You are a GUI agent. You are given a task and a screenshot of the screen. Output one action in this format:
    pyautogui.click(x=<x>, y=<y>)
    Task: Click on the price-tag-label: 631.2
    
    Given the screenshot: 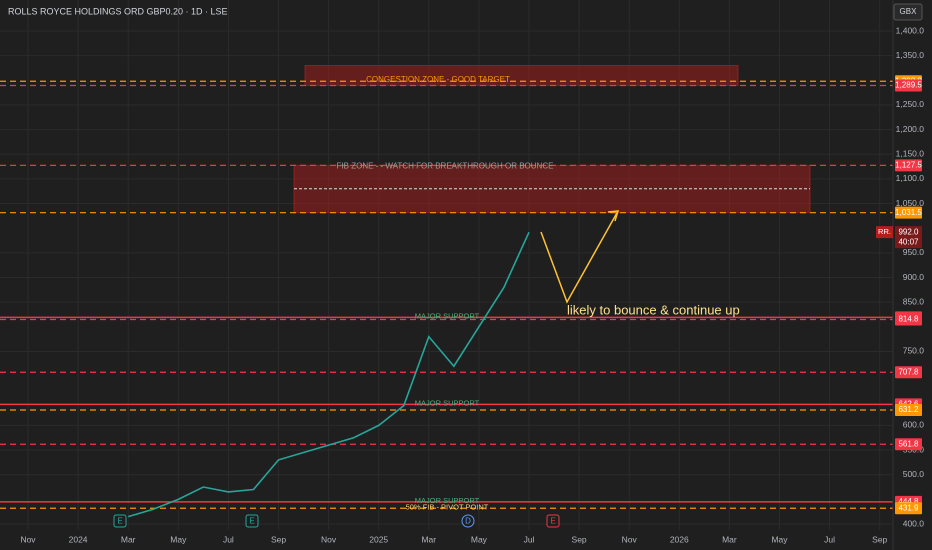 What is the action you would take?
    pyautogui.click(x=908, y=409)
    